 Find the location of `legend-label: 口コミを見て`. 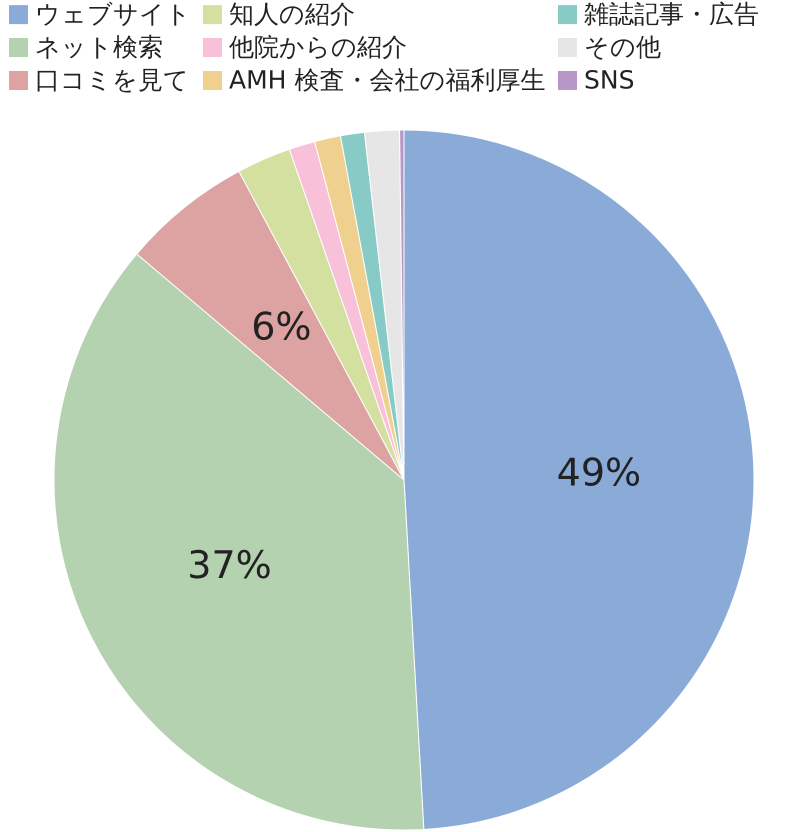

legend-label: 口コミを見て is located at coordinates (112, 80).